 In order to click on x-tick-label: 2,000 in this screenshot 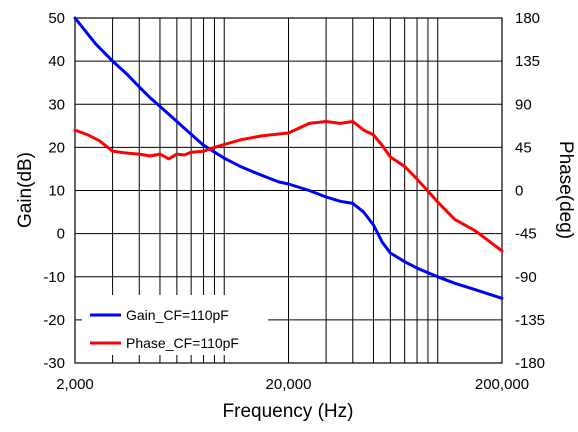, I will do `click(75, 384)`.